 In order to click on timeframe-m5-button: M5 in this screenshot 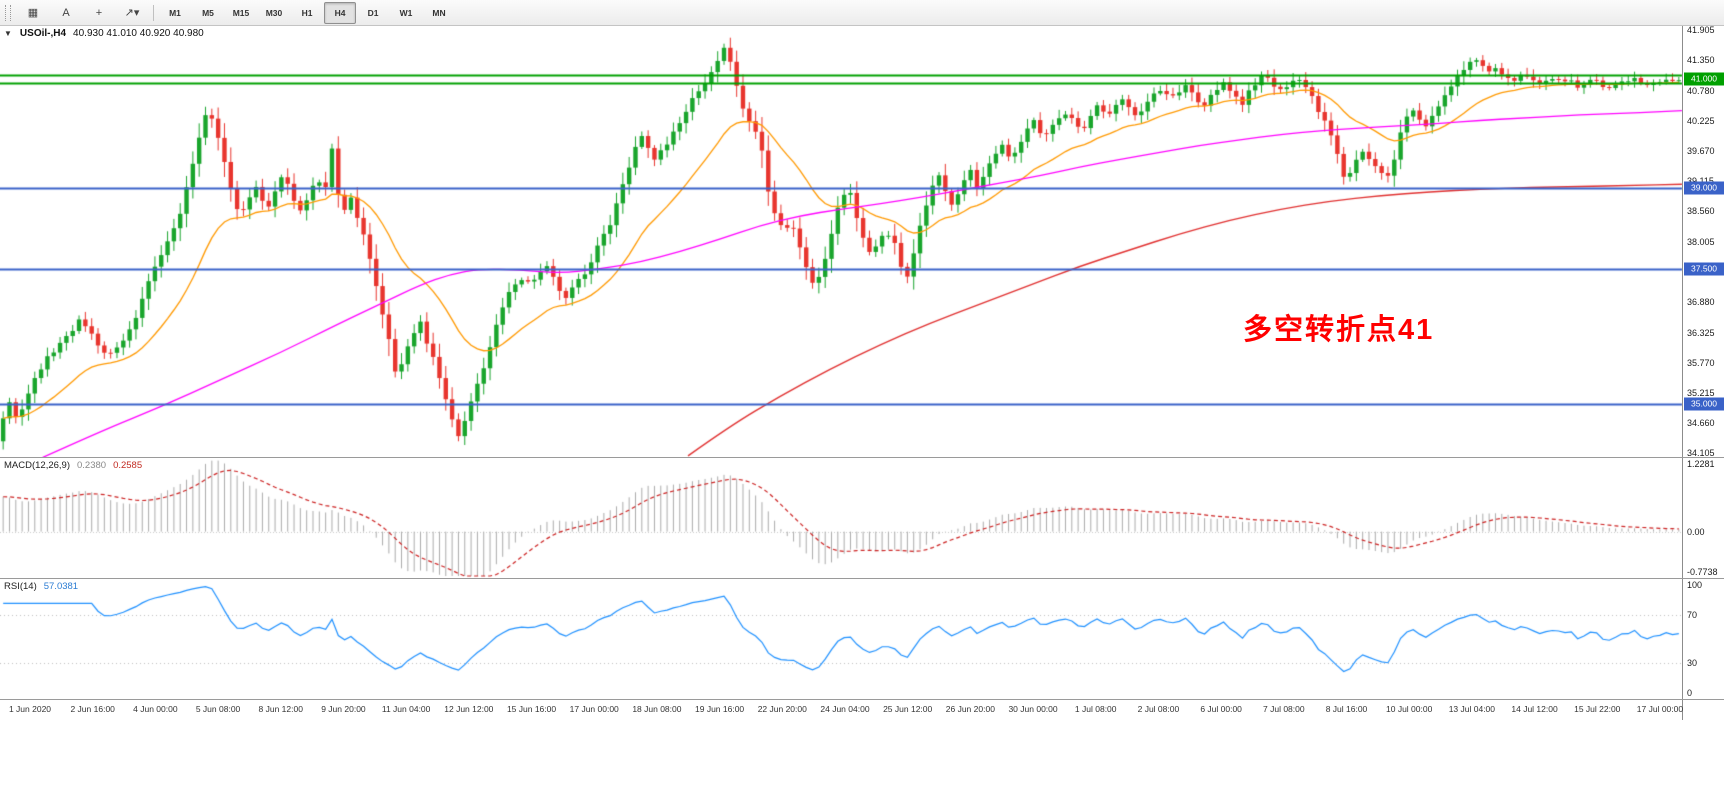, I will do `click(208, 12)`.